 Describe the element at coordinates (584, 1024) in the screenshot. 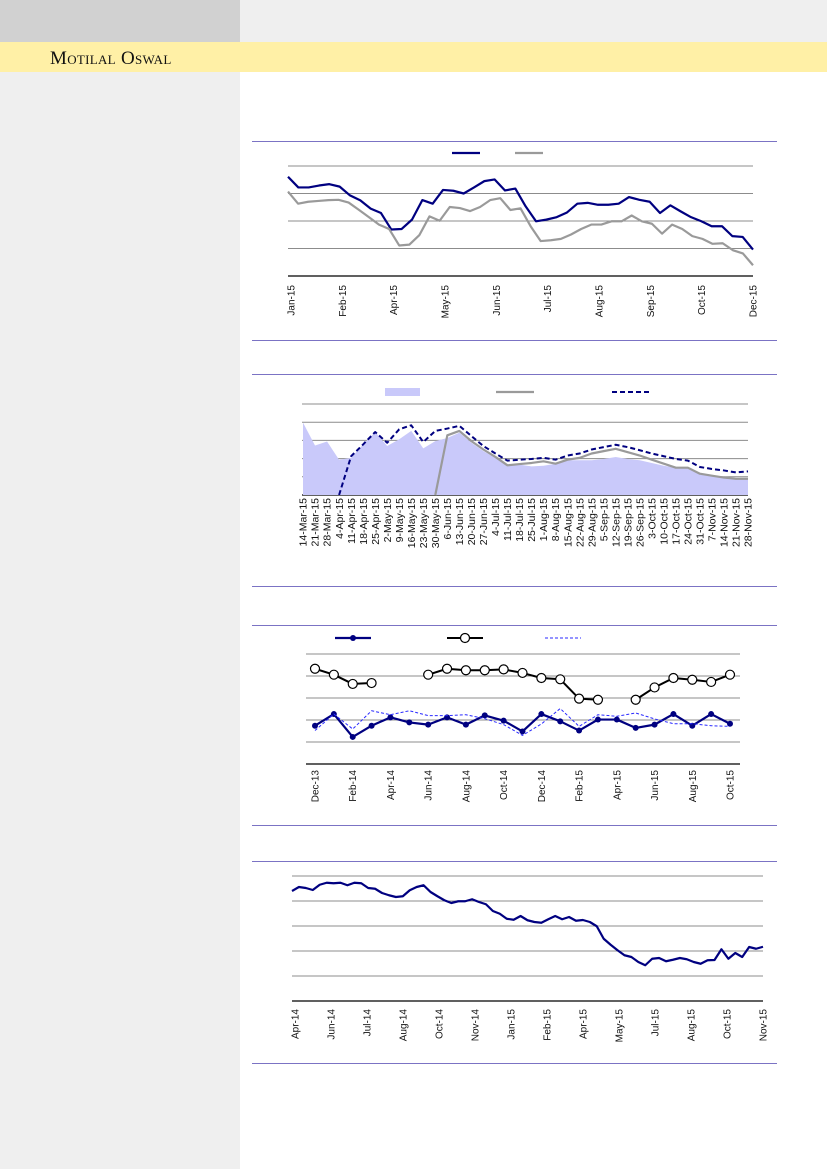

I see `x-tick-label: Apr-15` at that location.